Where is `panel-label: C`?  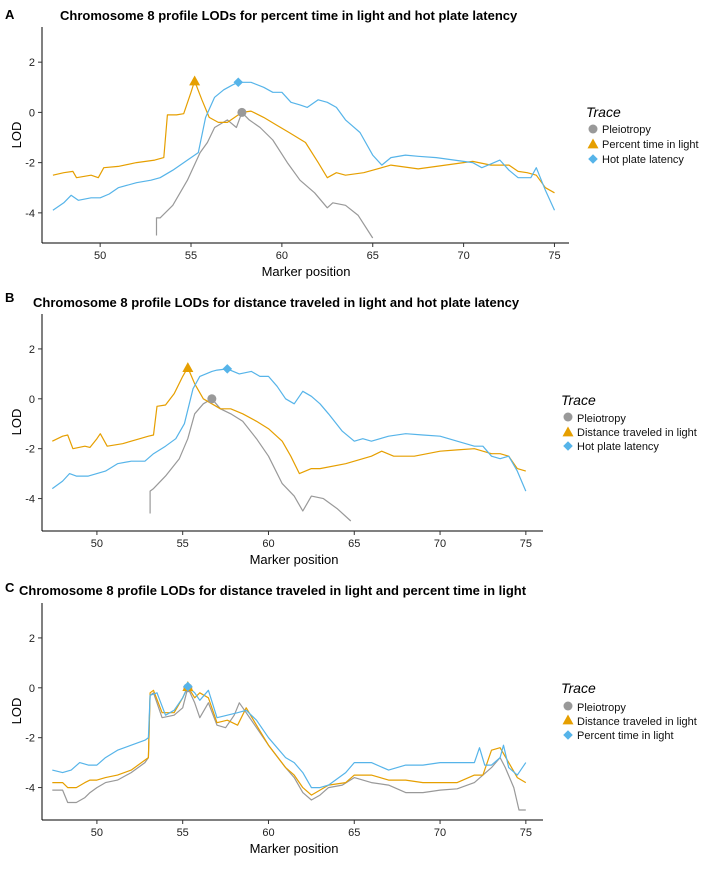 panel-label: C is located at coordinates (10, 587).